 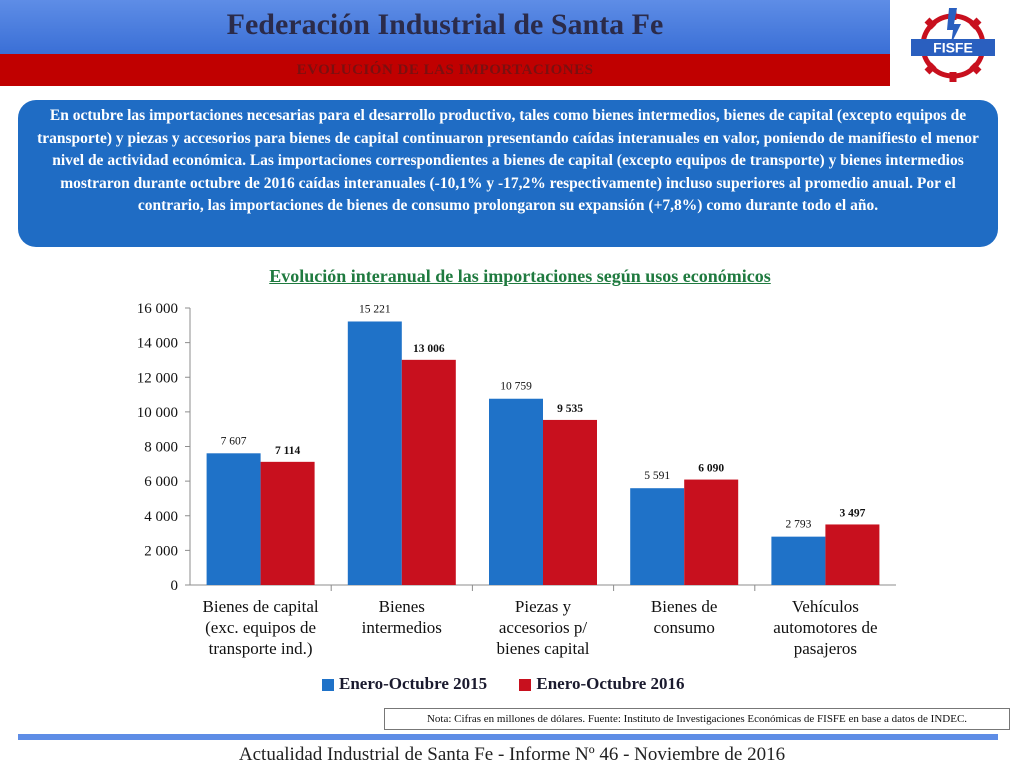 I want to click on y-tick-label: 2 000, so click(x=161, y=551).